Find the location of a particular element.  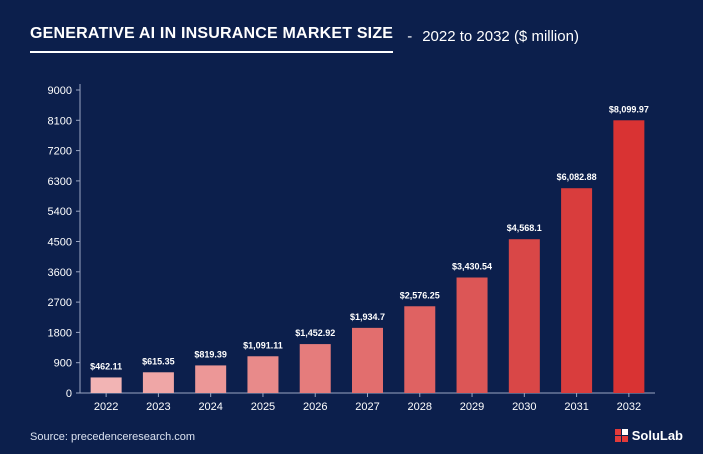

bar-2032 is located at coordinates (629, 256).